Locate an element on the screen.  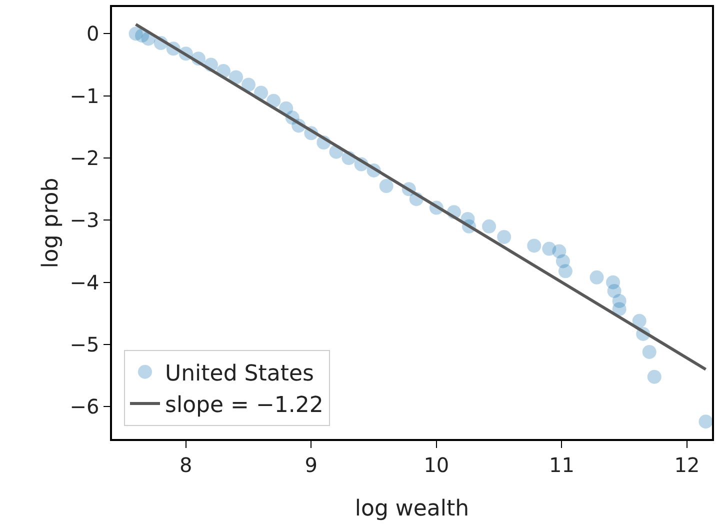
y-tick-label: −2 is located at coordinates (85, 158).